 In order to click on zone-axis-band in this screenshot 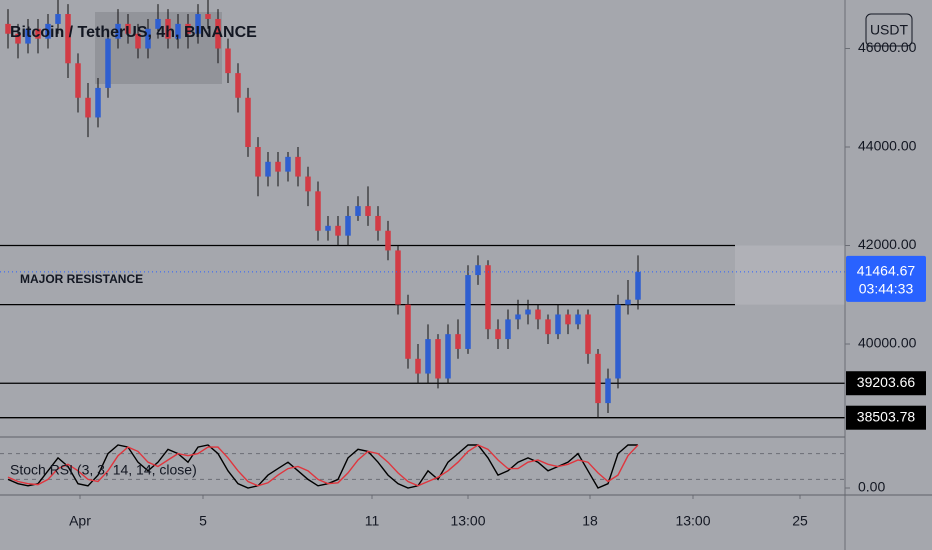, I will do `click(790, 275)`.